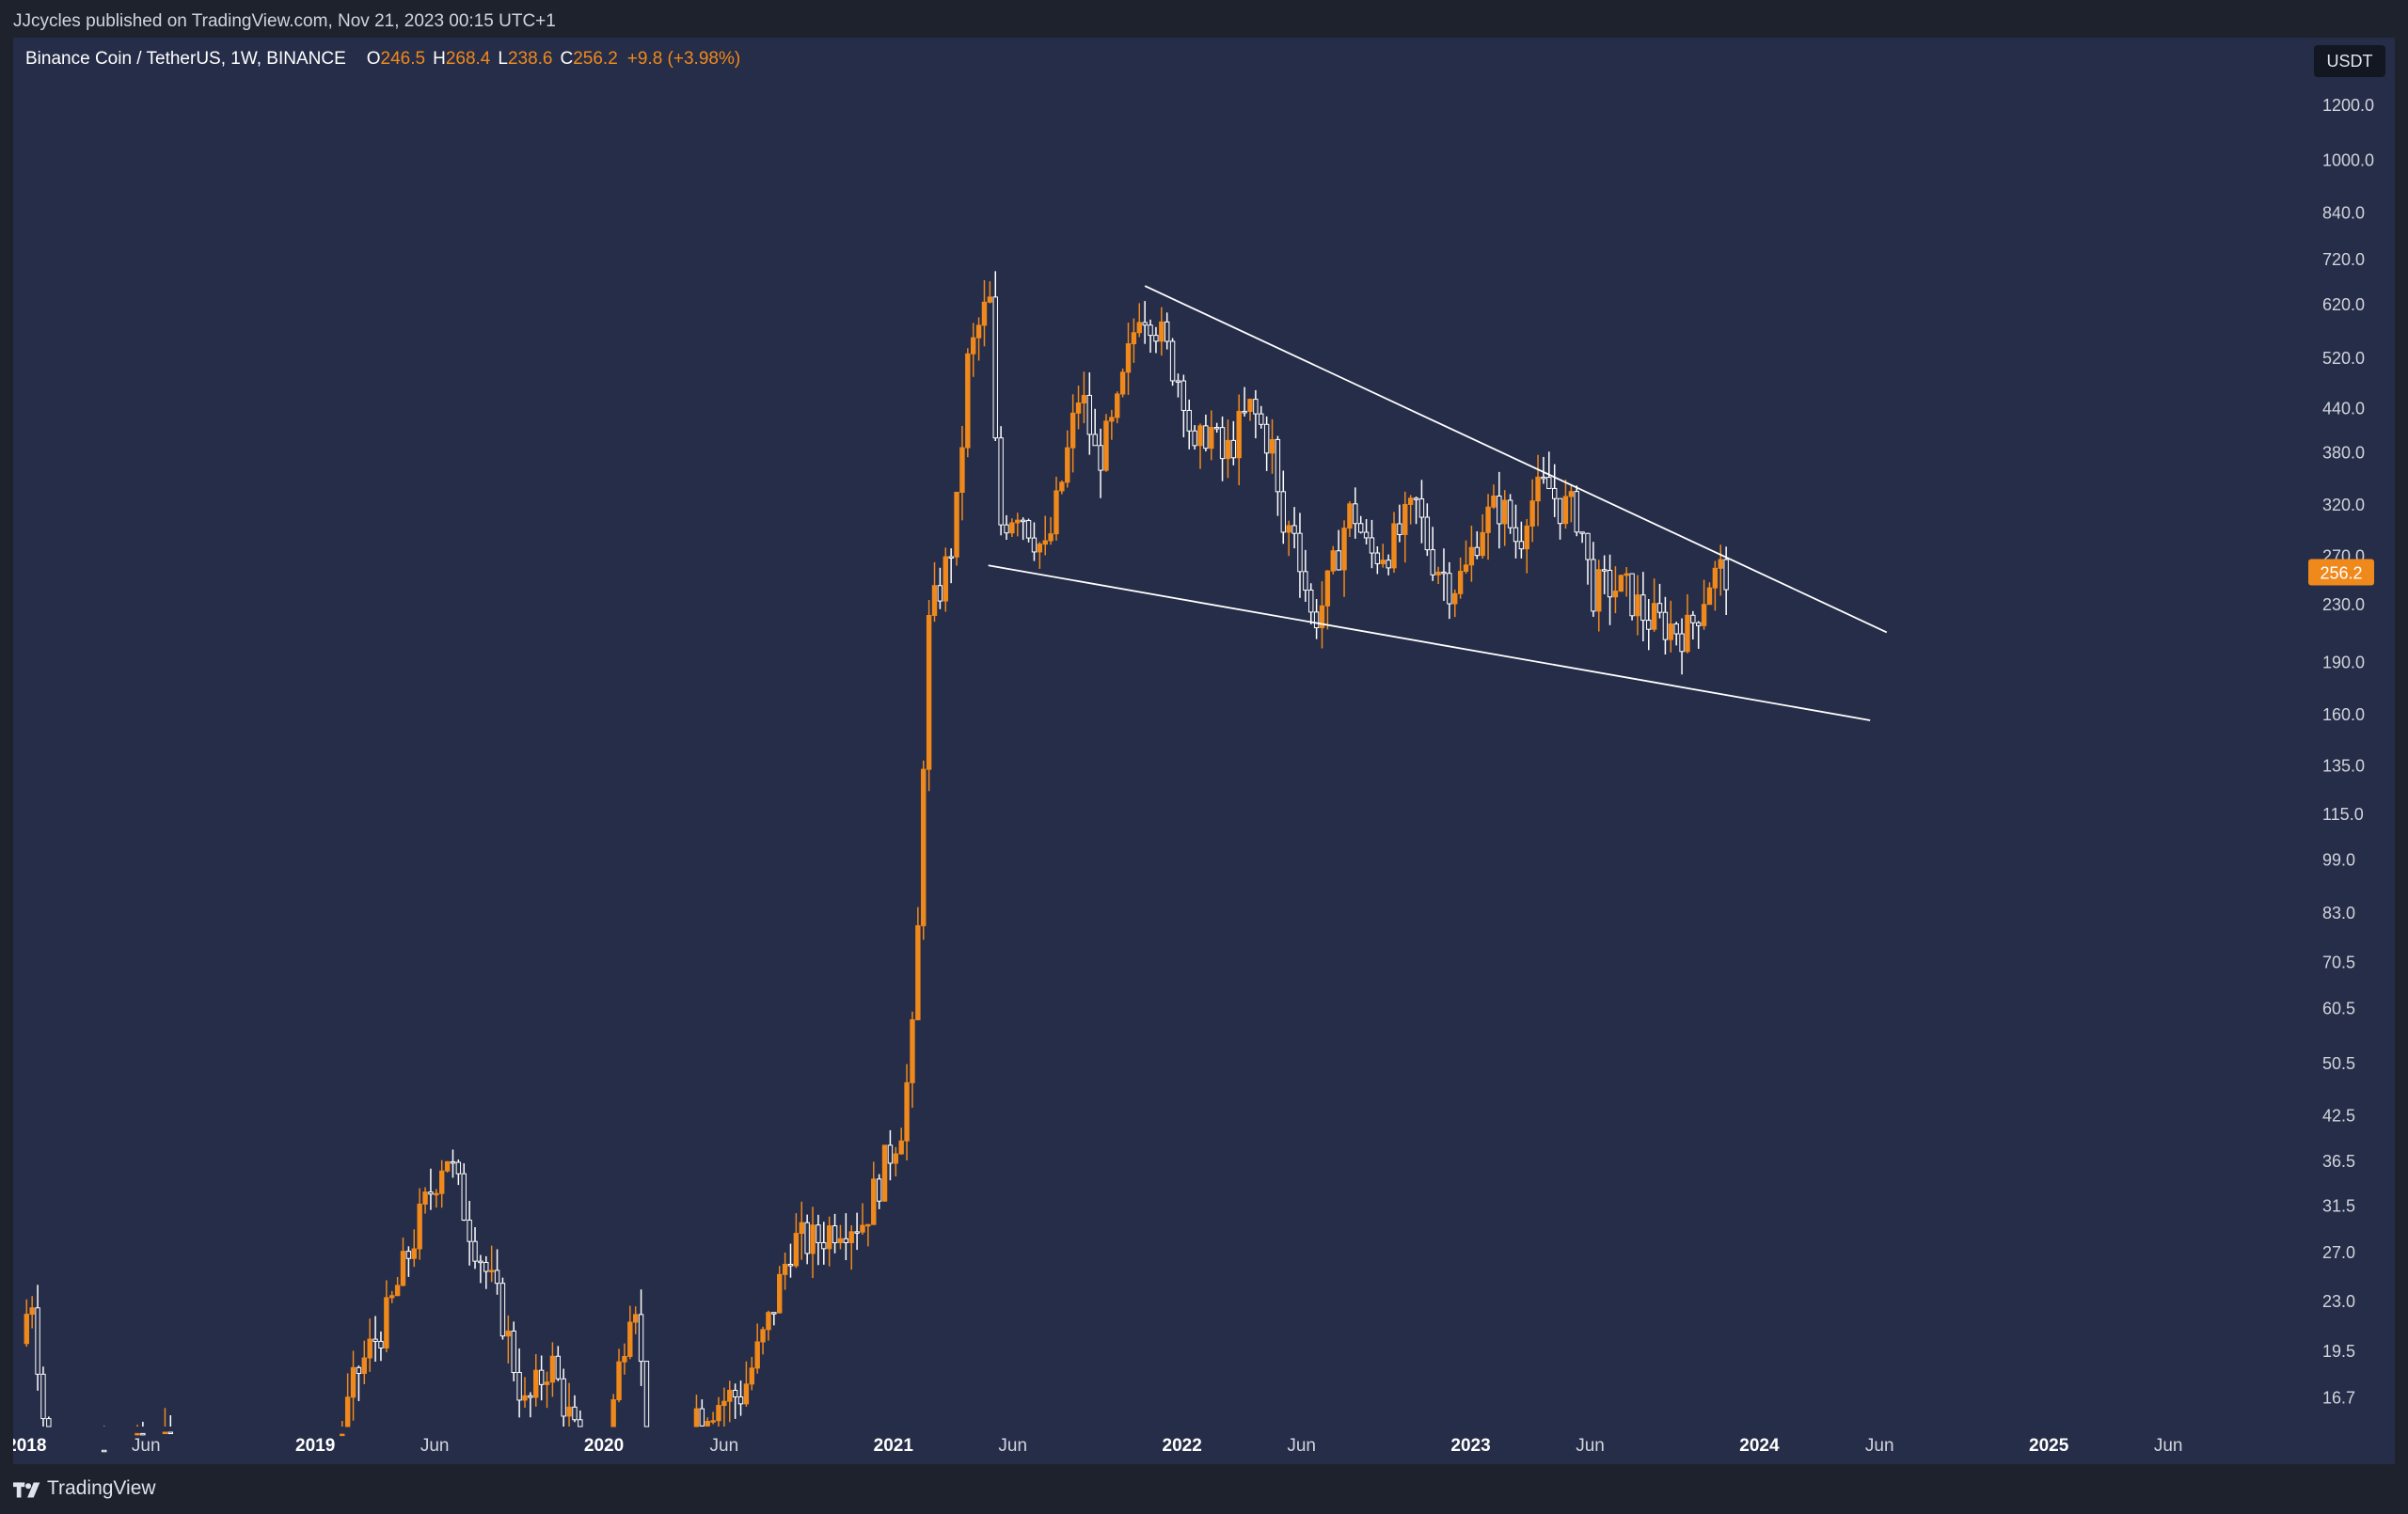 Image resolution: width=2408 pixels, height=1514 pixels. I want to click on y-tick-label: 1200.0, so click(2348, 105).